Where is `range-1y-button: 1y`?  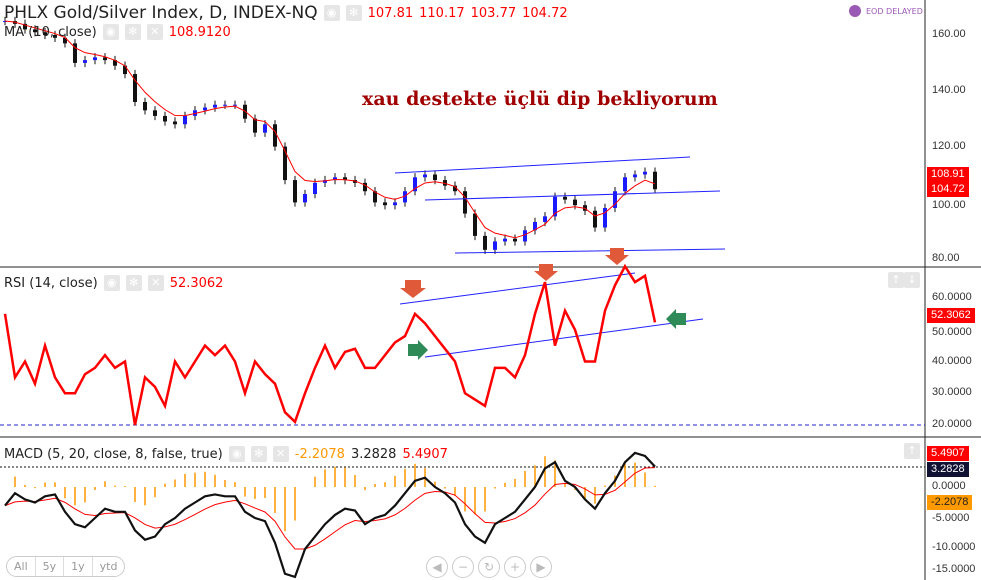 range-1y-button: 1y is located at coordinates (78, 566).